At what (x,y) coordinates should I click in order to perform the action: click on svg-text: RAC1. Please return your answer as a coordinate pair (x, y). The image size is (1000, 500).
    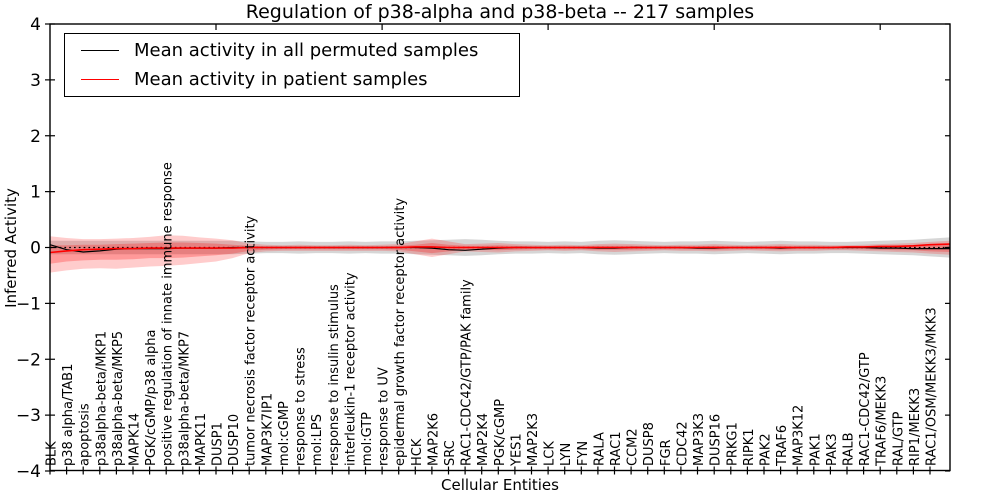
    Looking at the image, I should click on (616, 448).